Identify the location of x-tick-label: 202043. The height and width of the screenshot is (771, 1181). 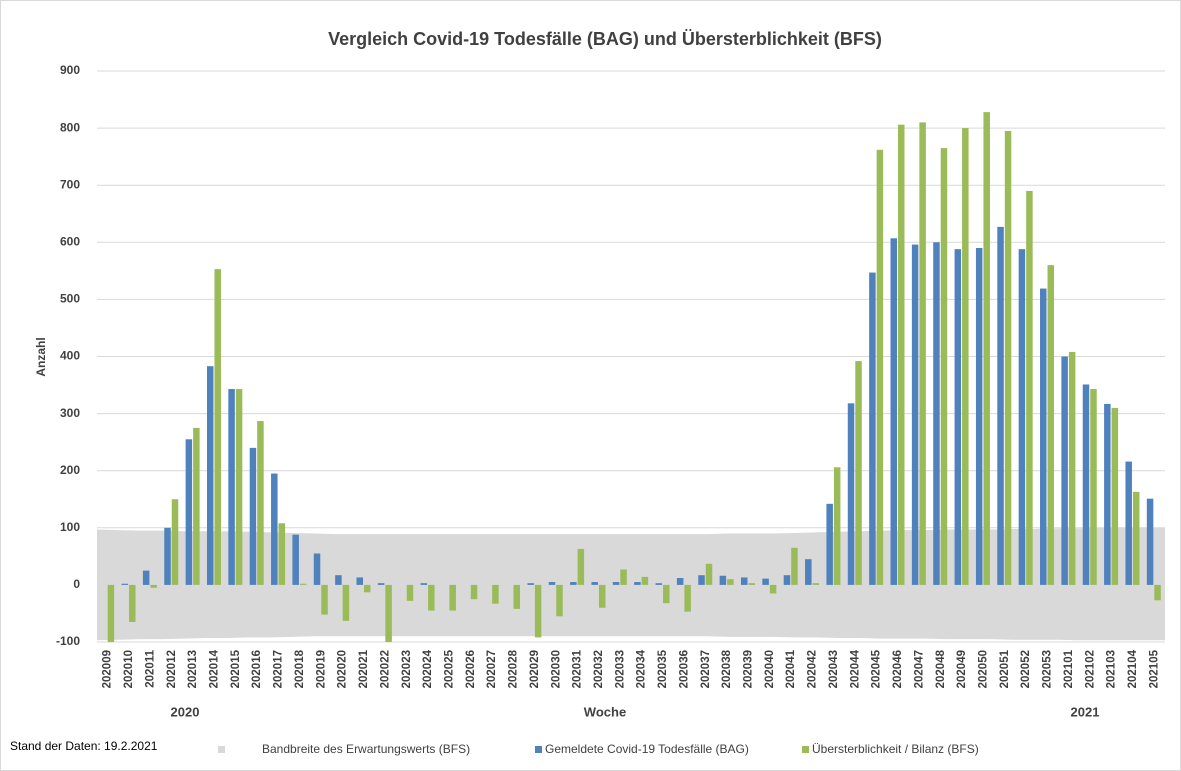
(834, 669).